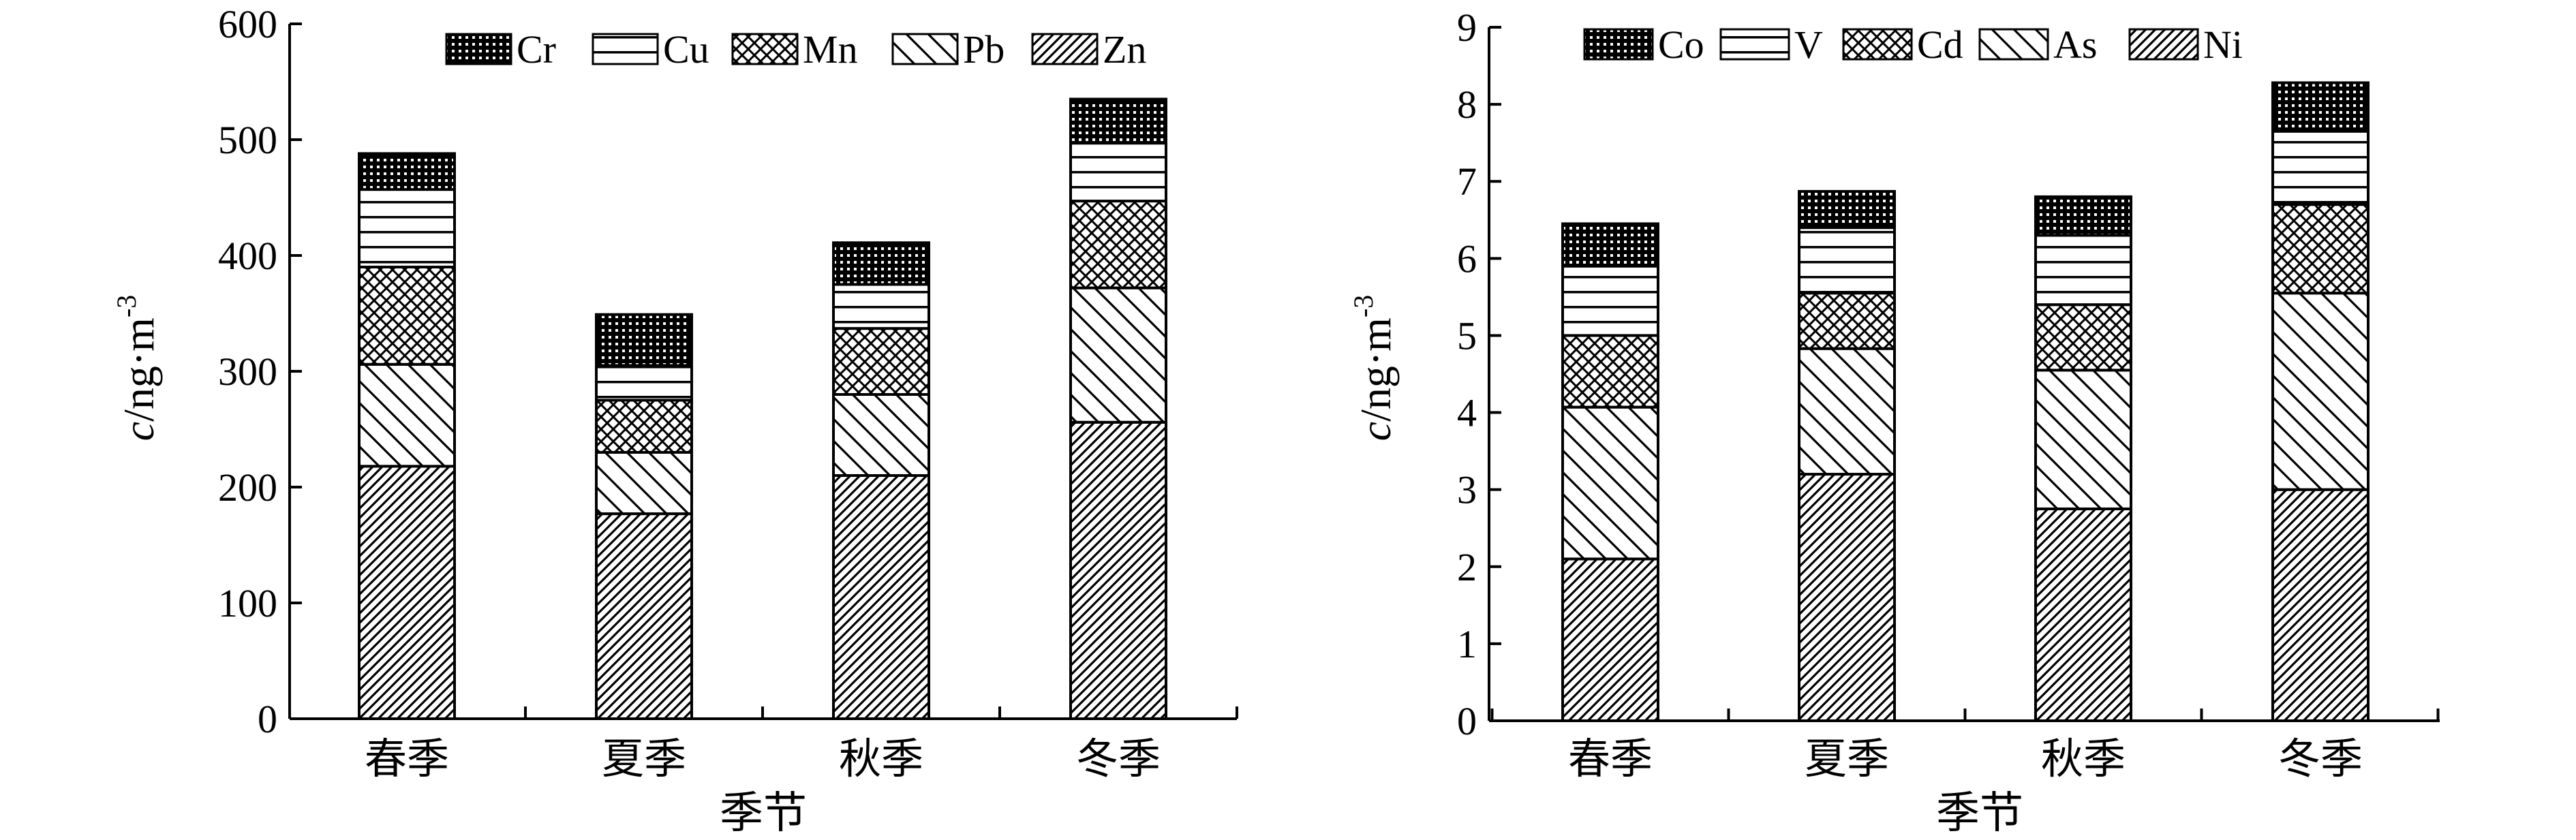 The height and width of the screenshot is (840, 2576). I want to click on legend-swatch-co, so click(1618, 44).